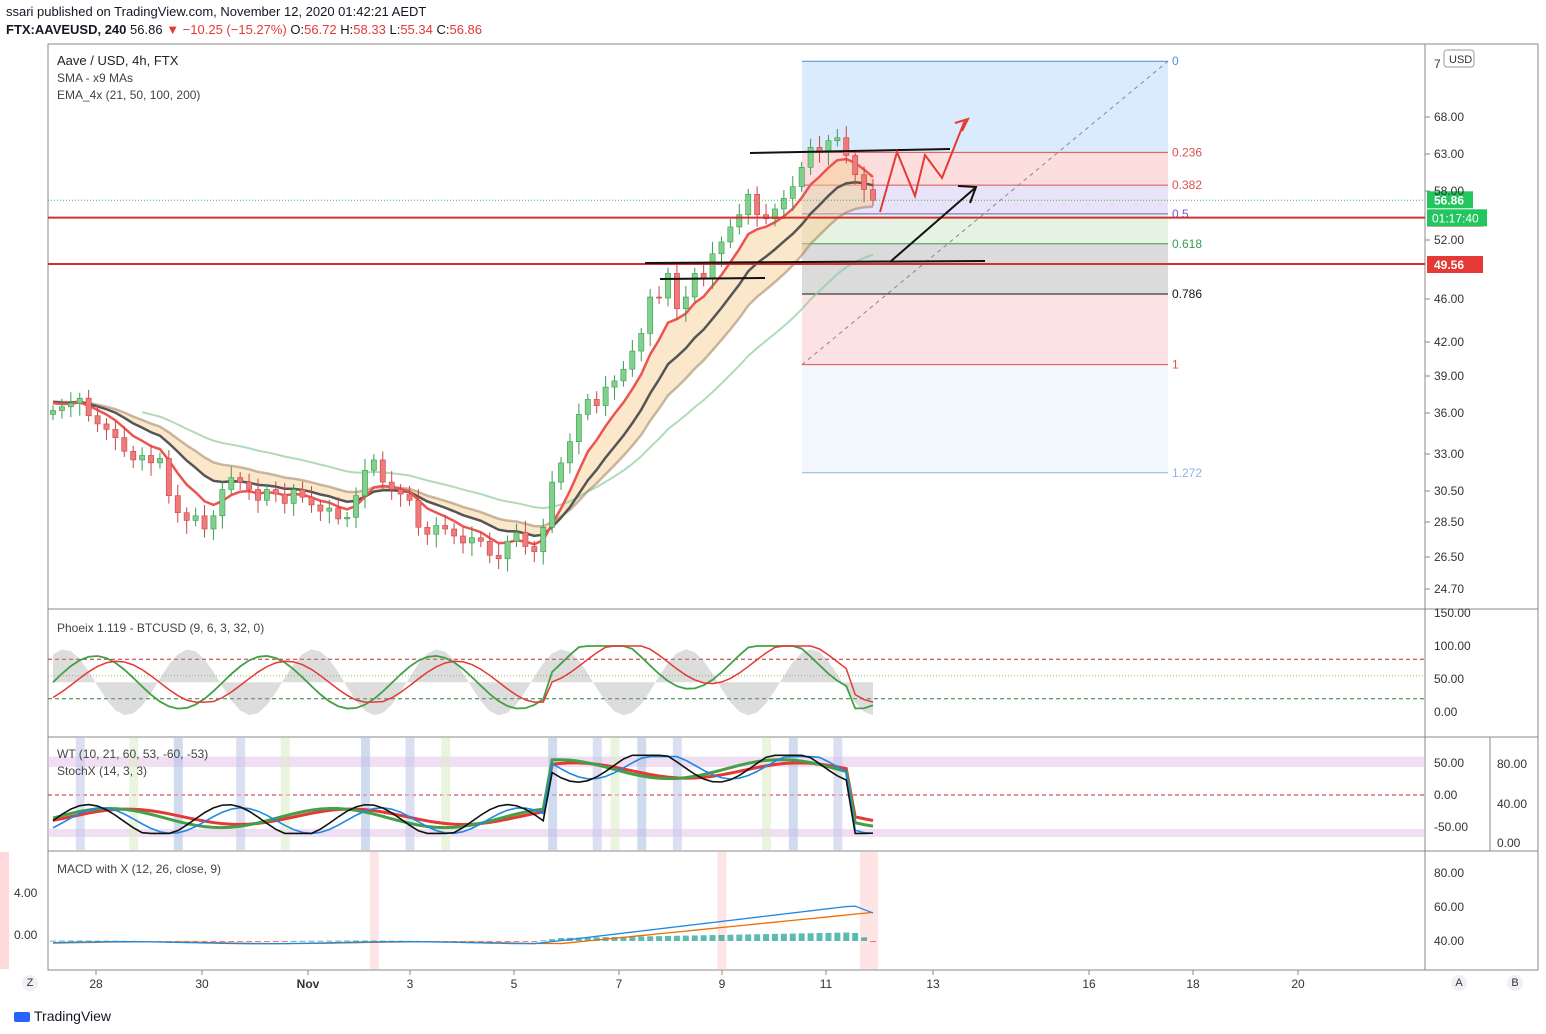 The width and height of the screenshot is (1546, 1034). I want to click on footer-brand: TradingView, so click(62, 1016).